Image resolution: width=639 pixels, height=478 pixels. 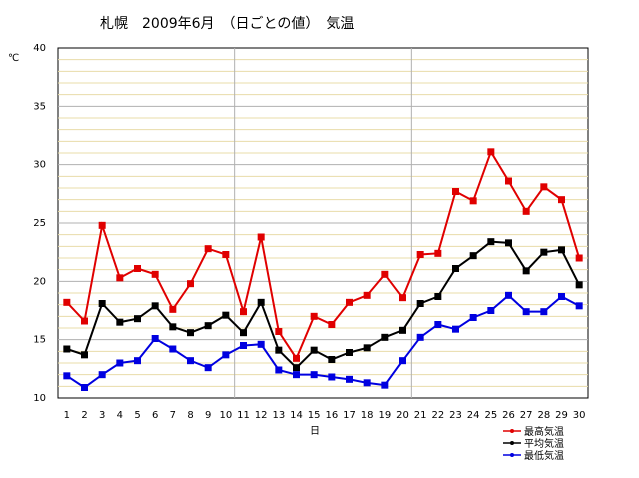 What do you see at coordinates (278, 415) in the screenshot?
I see `x-tick-label: 13` at bounding box center [278, 415].